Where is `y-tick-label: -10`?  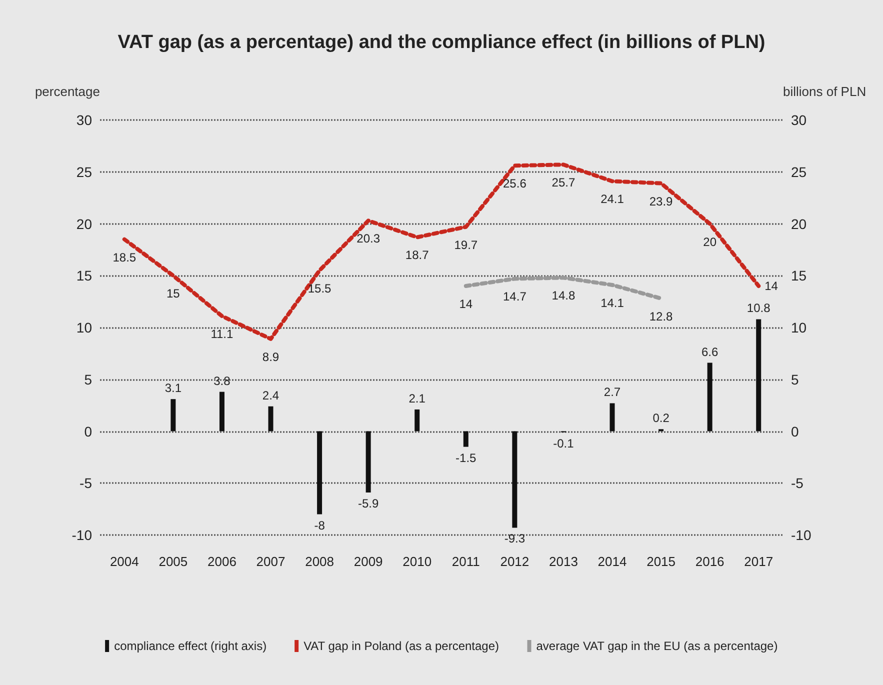 y-tick-label: -10 is located at coordinates (82, 535).